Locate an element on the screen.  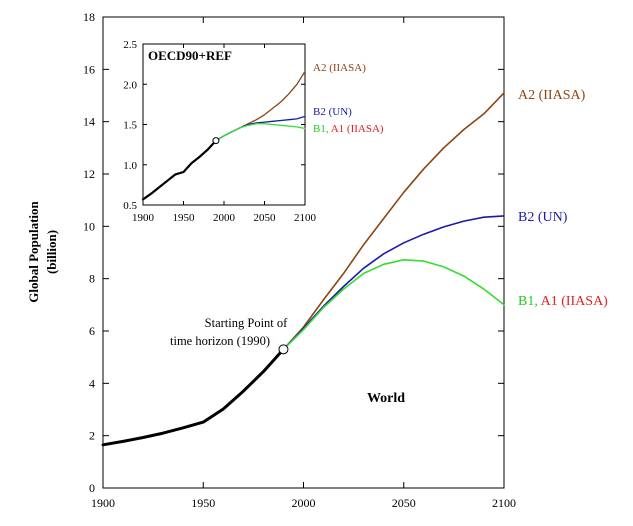
y-tick-label: 4 is located at coordinates (92, 383).